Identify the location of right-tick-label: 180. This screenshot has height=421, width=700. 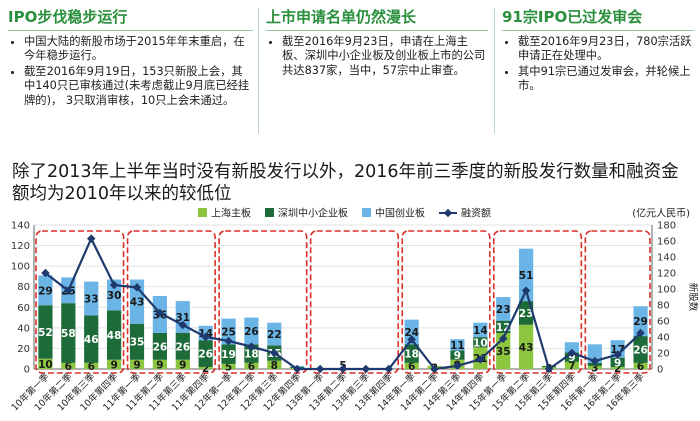
(666, 226).